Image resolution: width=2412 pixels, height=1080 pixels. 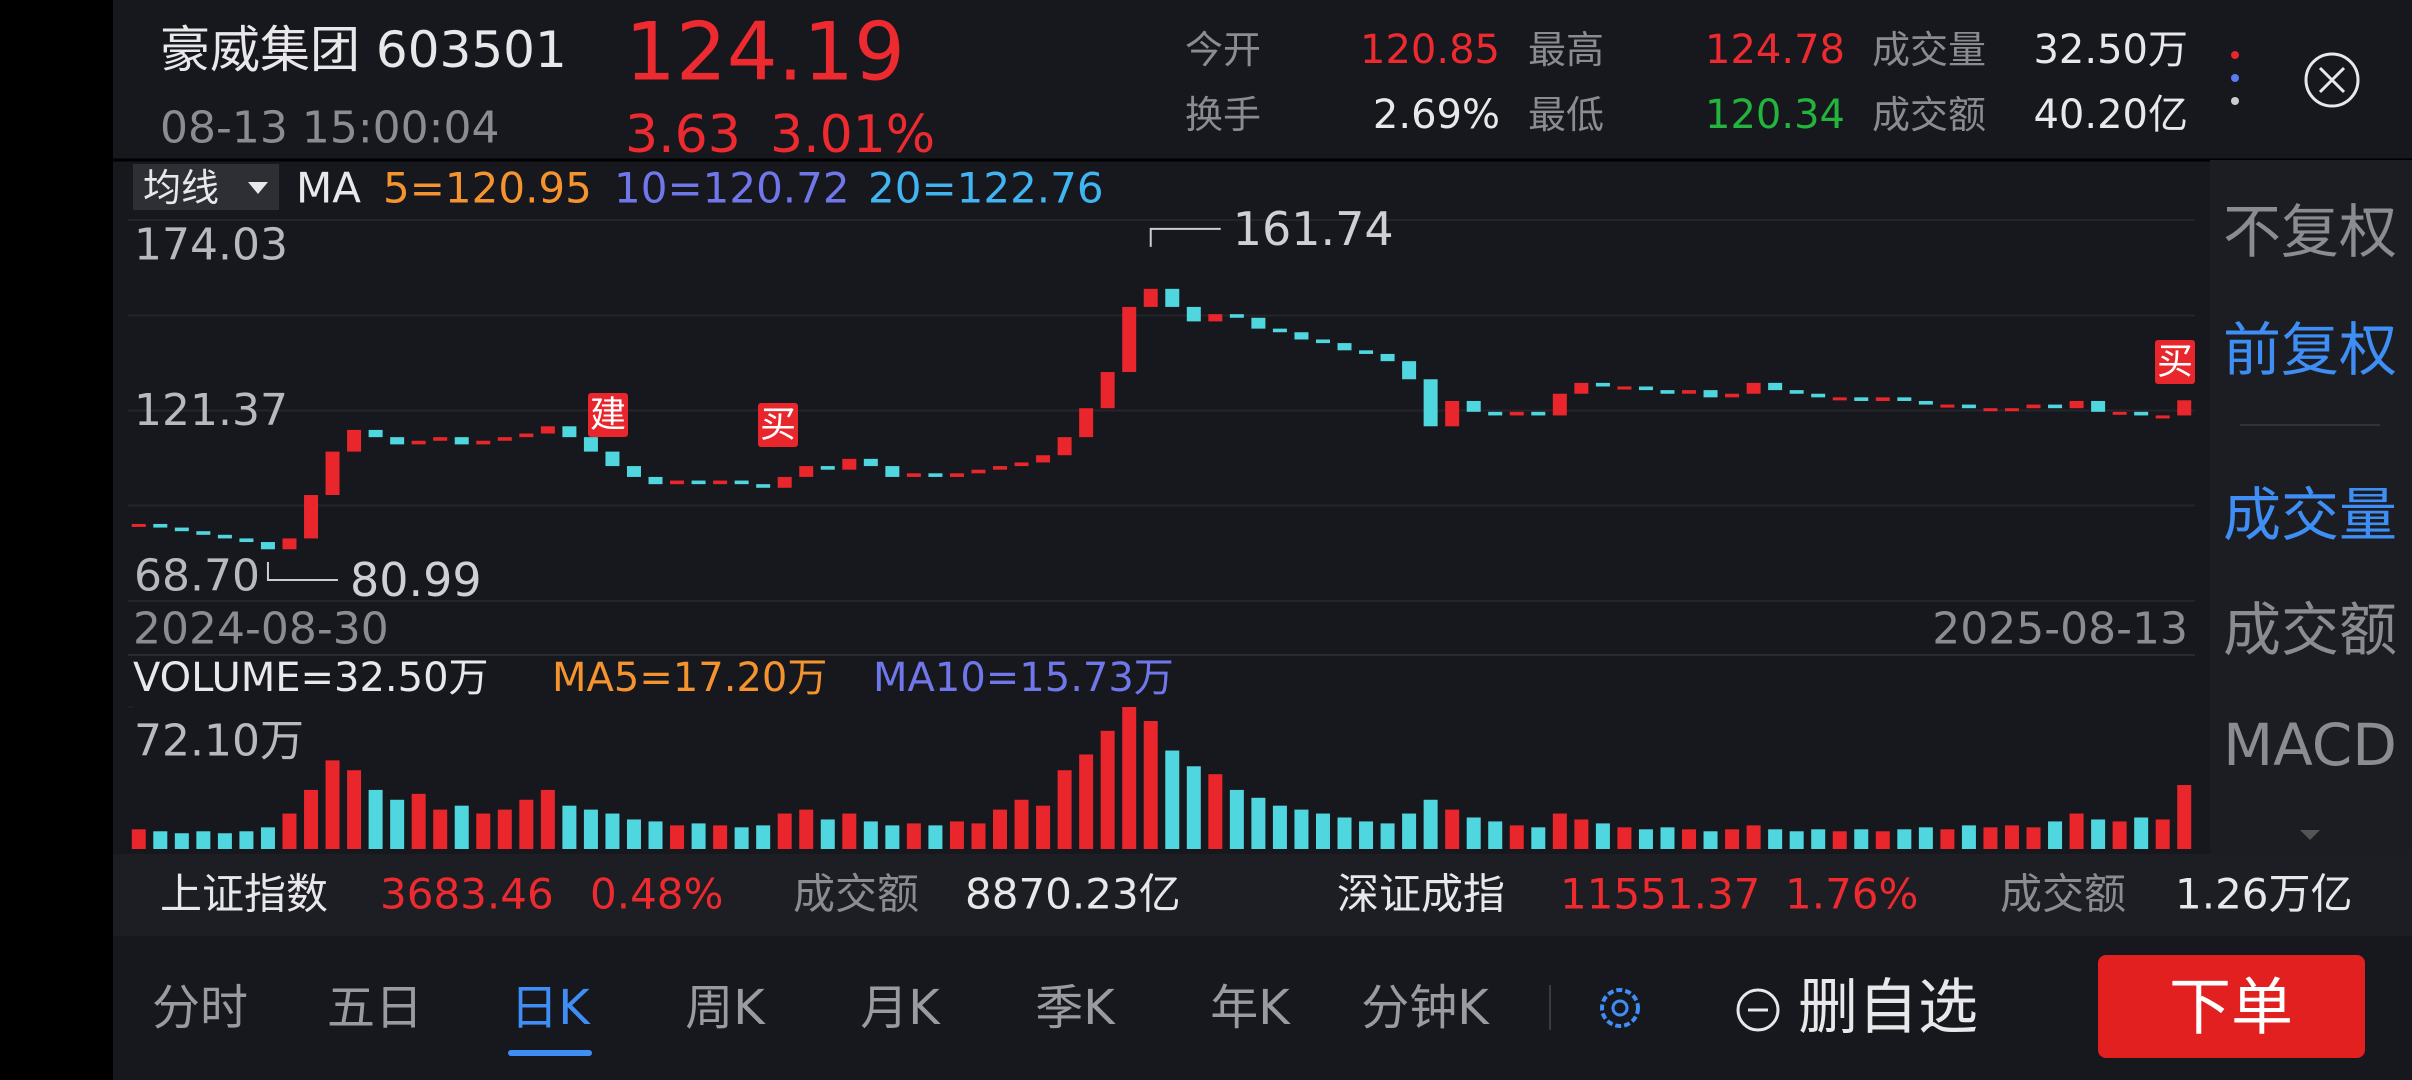 What do you see at coordinates (244, 894) in the screenshot?
I see `index-name: 上证指数` at bounding box center [244, 894].